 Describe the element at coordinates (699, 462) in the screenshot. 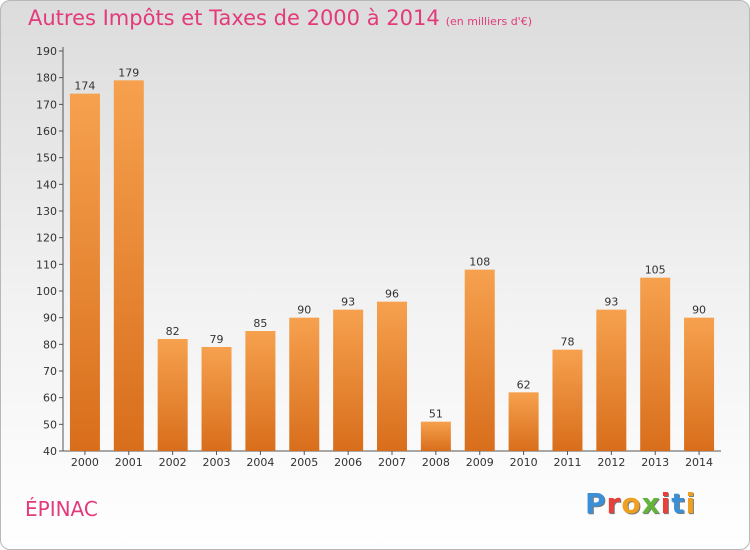

I see `x-tick-label: 2014` at that location.